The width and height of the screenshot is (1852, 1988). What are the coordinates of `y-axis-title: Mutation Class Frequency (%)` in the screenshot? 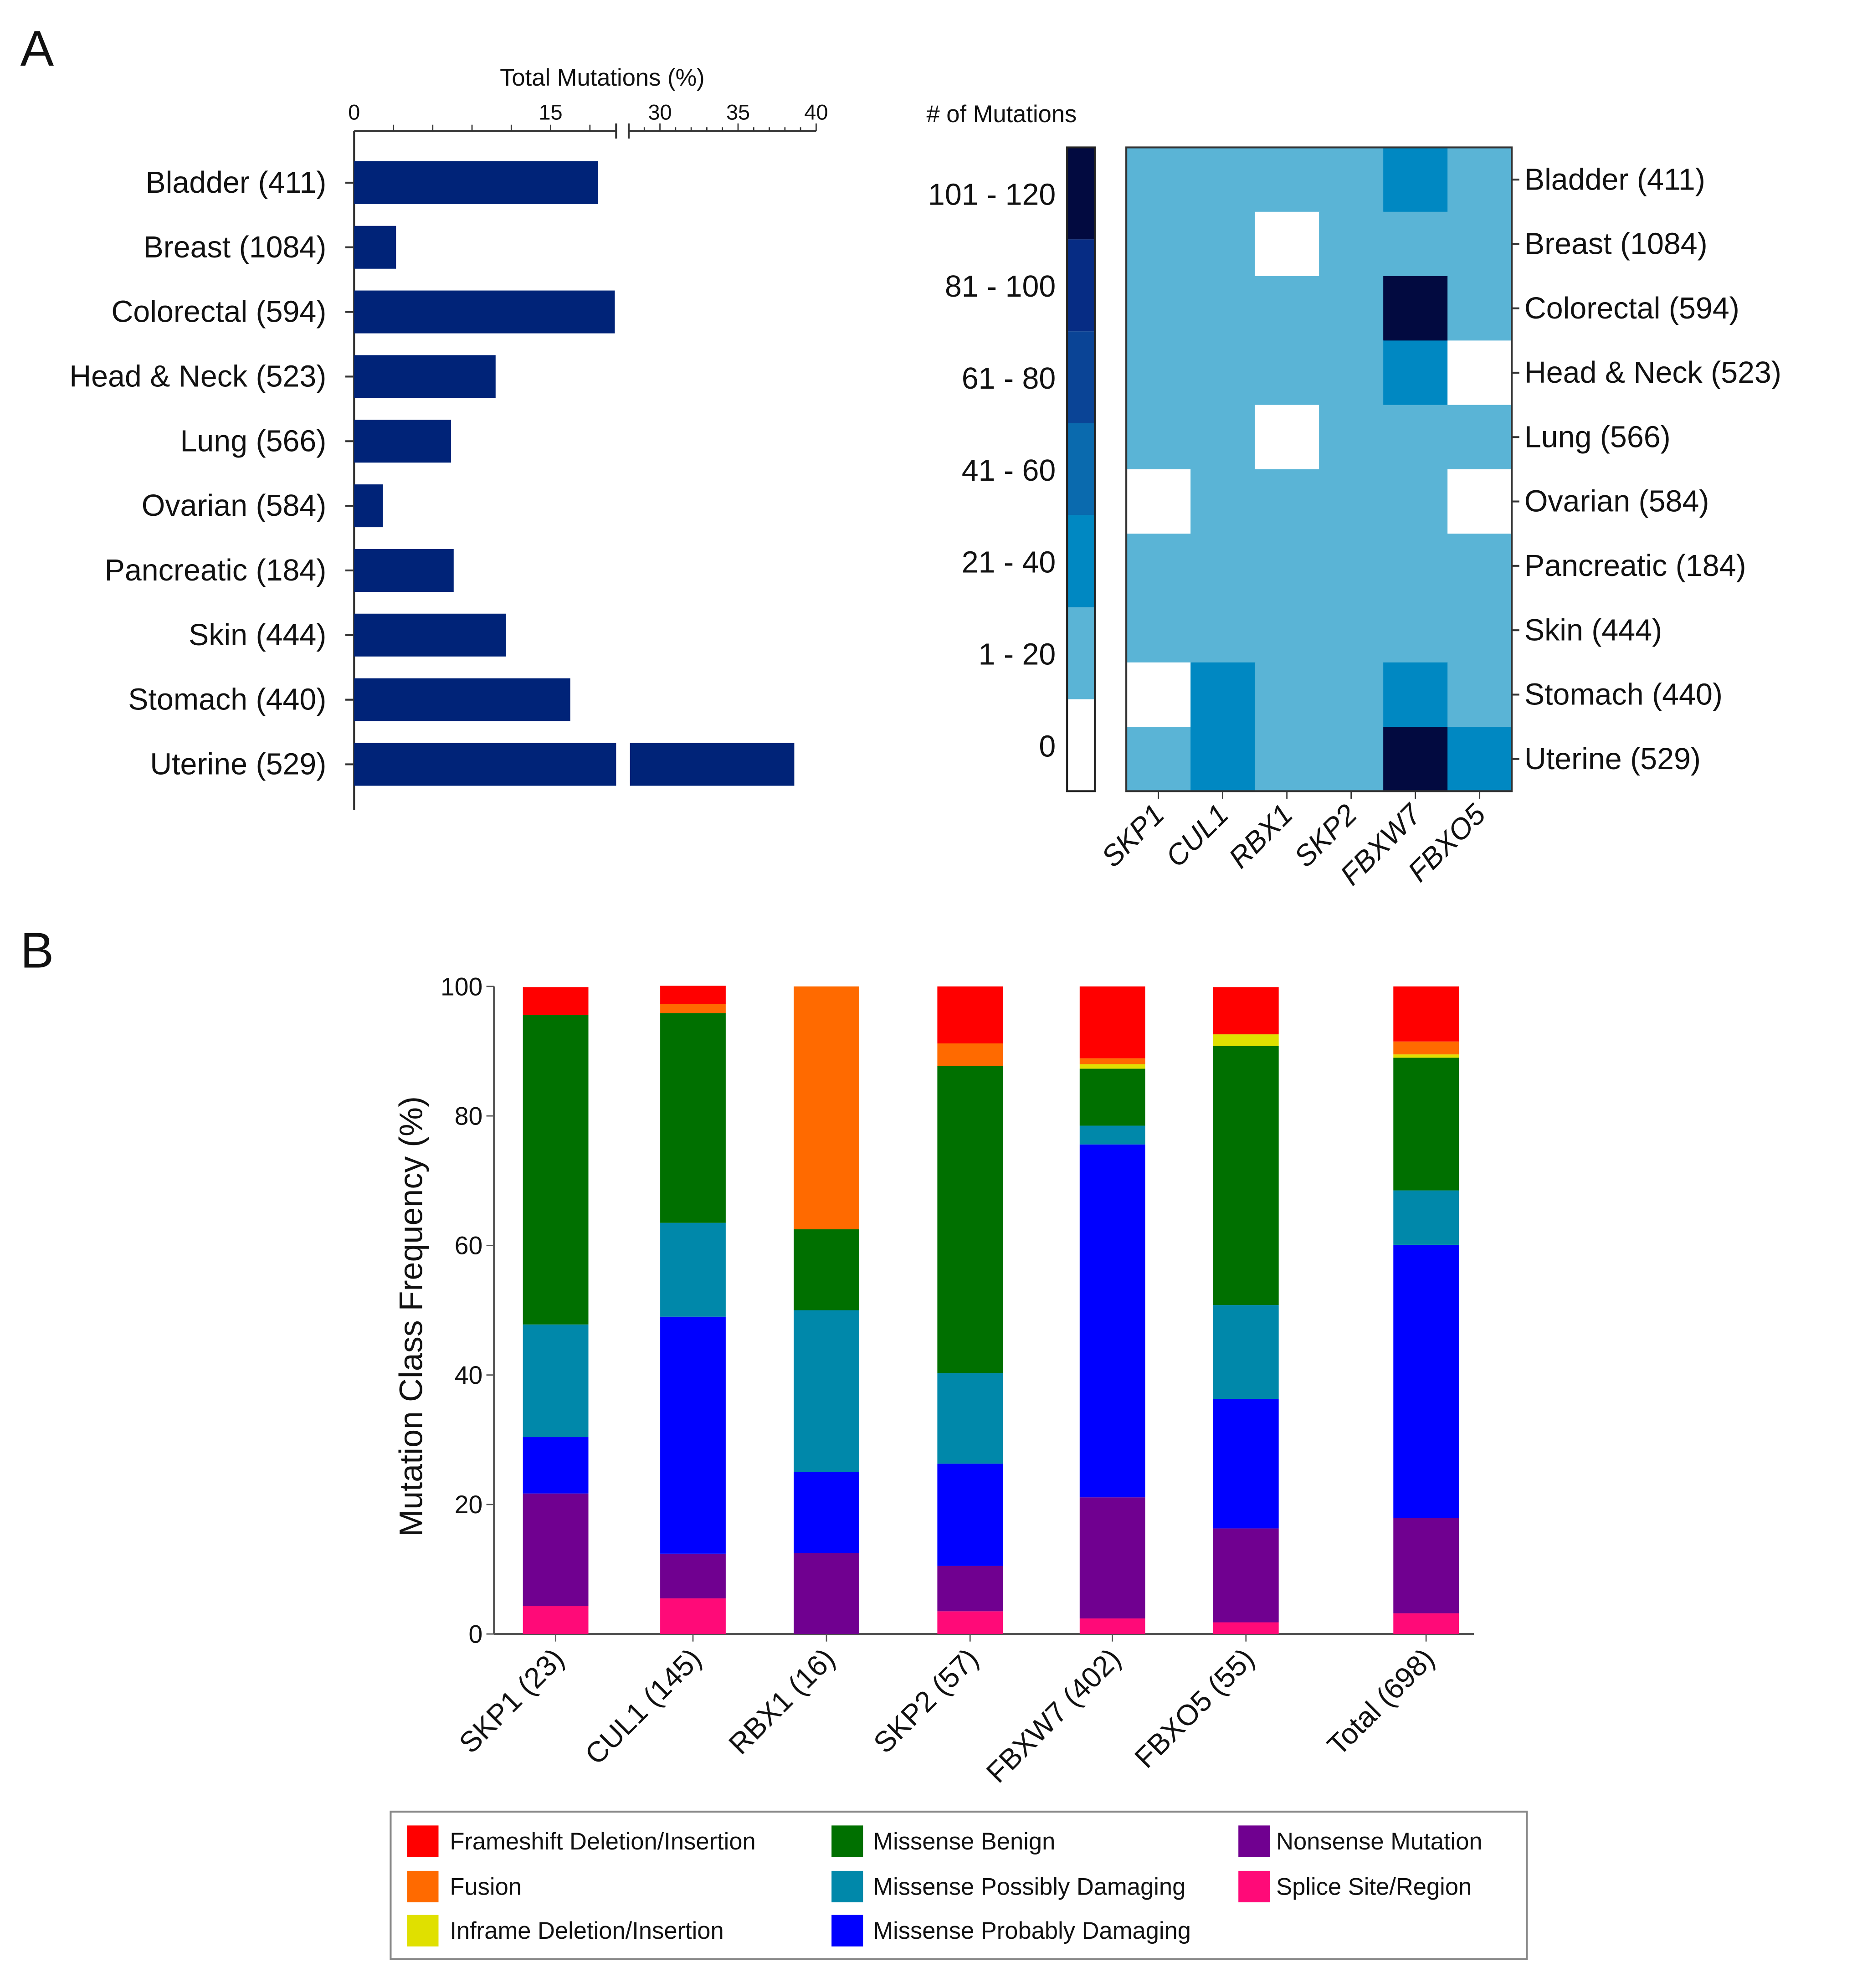 It's located at (411, 1316).